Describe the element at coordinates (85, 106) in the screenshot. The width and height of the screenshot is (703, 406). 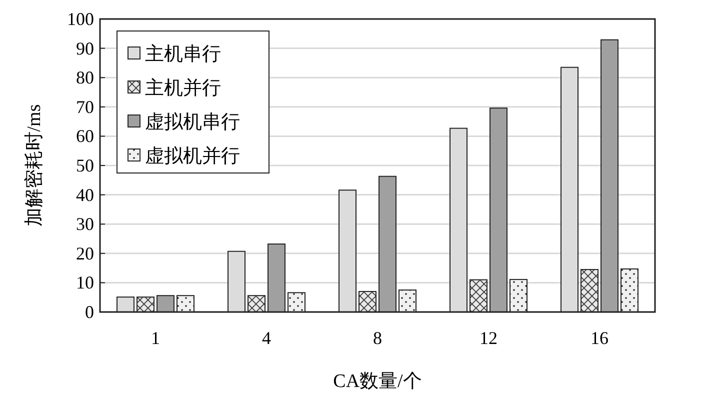
I see `y-tick-label: 70` at that location.